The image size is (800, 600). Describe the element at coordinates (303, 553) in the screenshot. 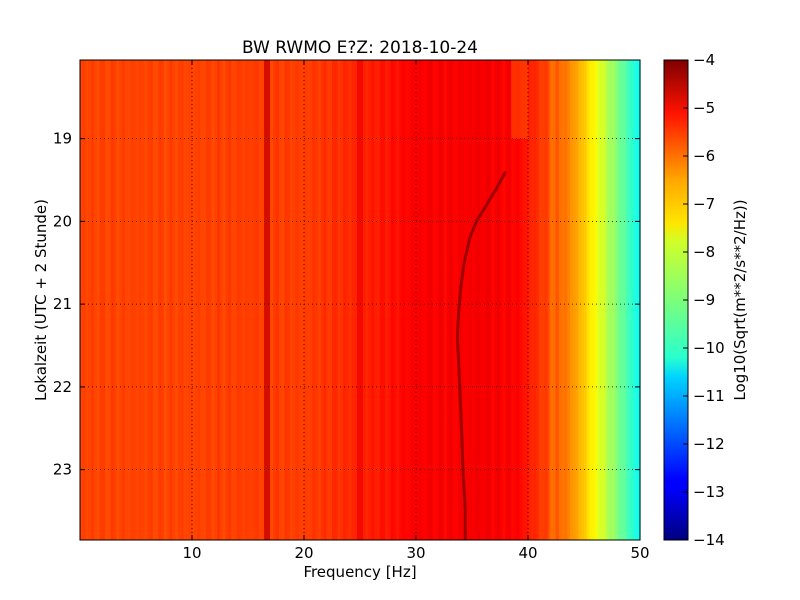

I see `x-tick-label: 20` at that location.